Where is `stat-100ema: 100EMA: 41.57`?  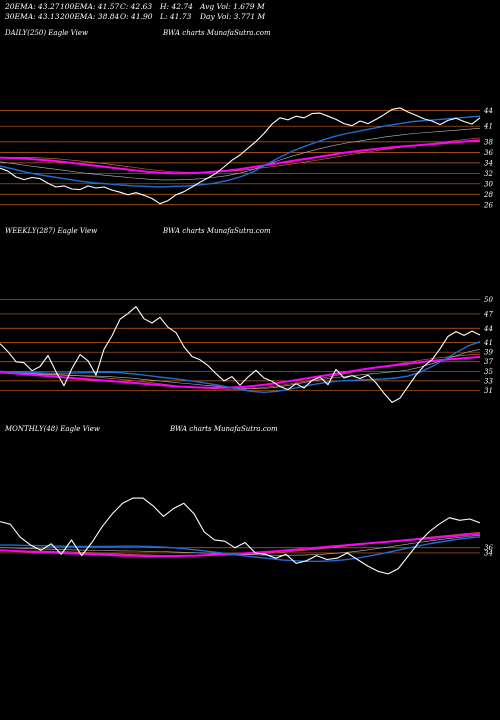
stat-100ema: 100EMA: 41.57 is located at coordinates (89, 6).